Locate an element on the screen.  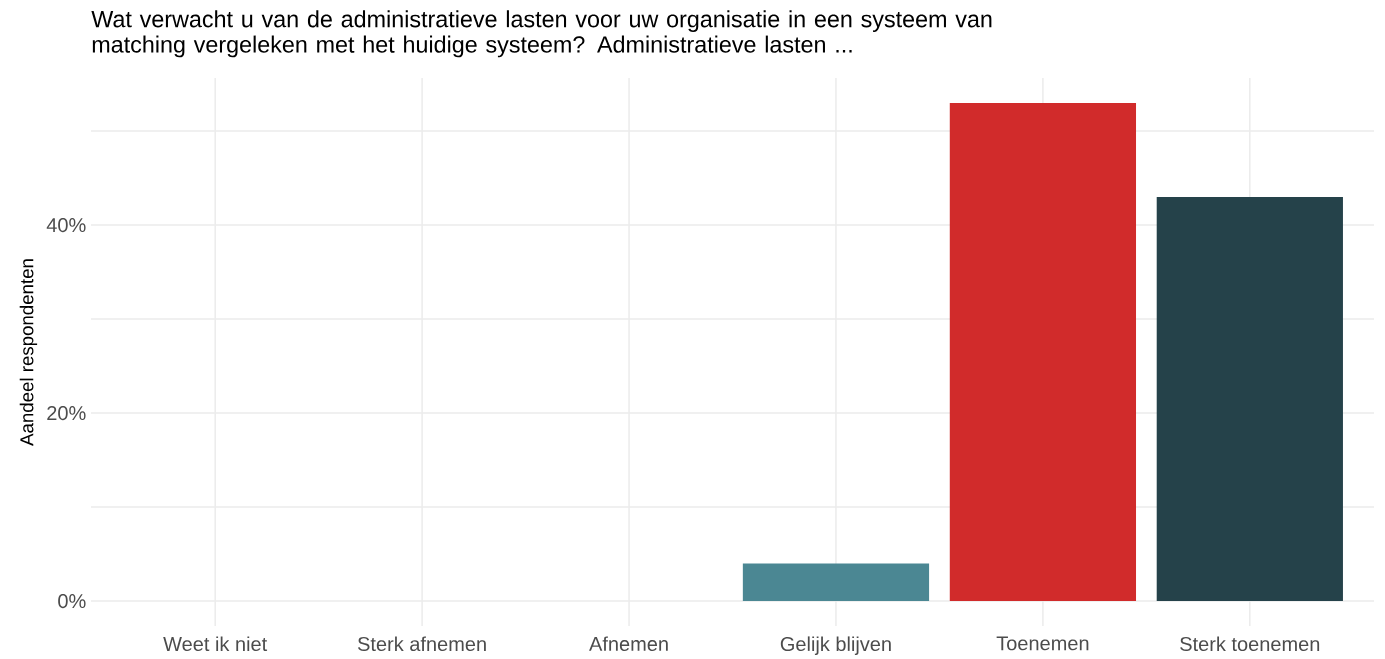
y-axis-title: Aandeel respondenten is located at coordinates (28, 352).